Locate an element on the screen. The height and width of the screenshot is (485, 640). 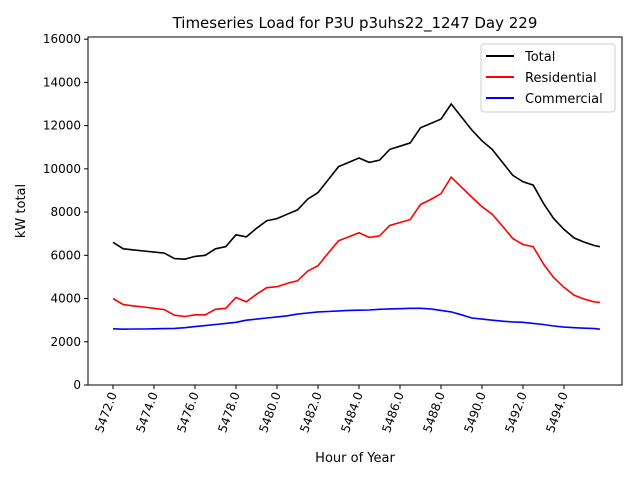
x-tick-label: 5480.0 is located at coordinates (270, 412).